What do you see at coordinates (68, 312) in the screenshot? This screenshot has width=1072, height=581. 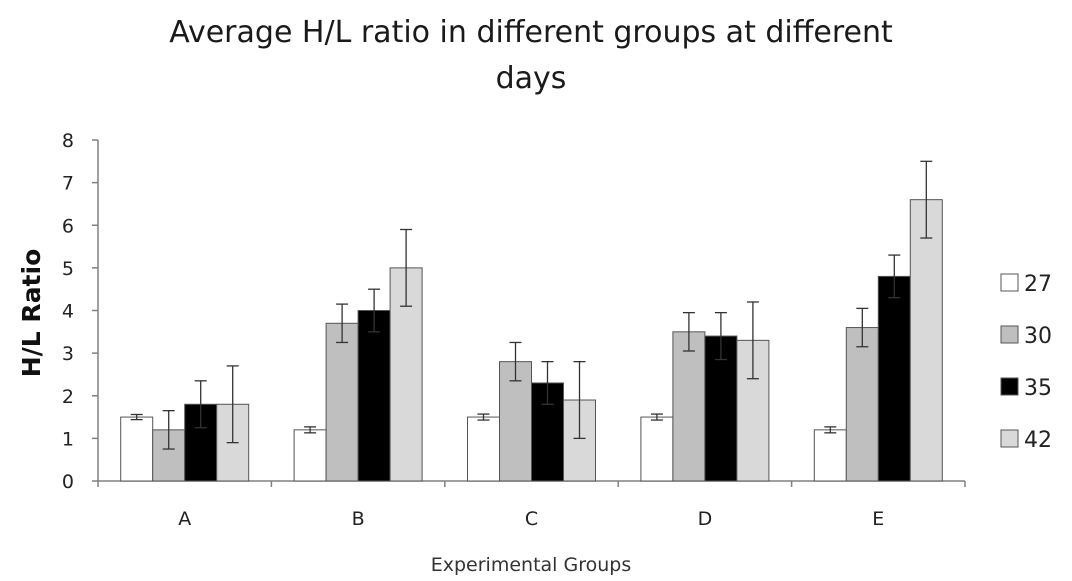 I see `y-tick-label: 4` at bounding box center [68, 312].